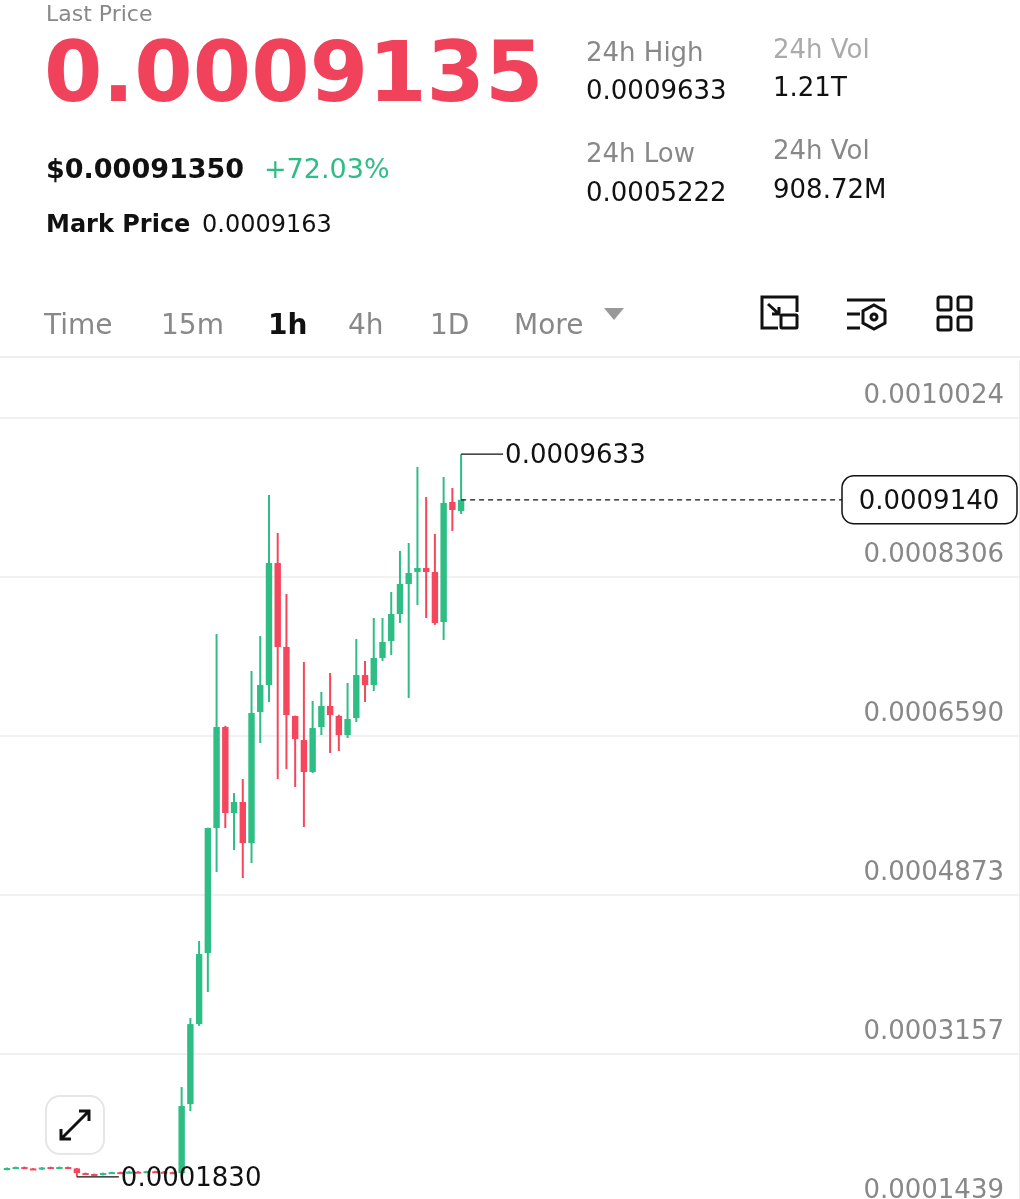 The width and height of the screenshot is (1020, 1199). I want to click on text: 15m, so click(192, 324).